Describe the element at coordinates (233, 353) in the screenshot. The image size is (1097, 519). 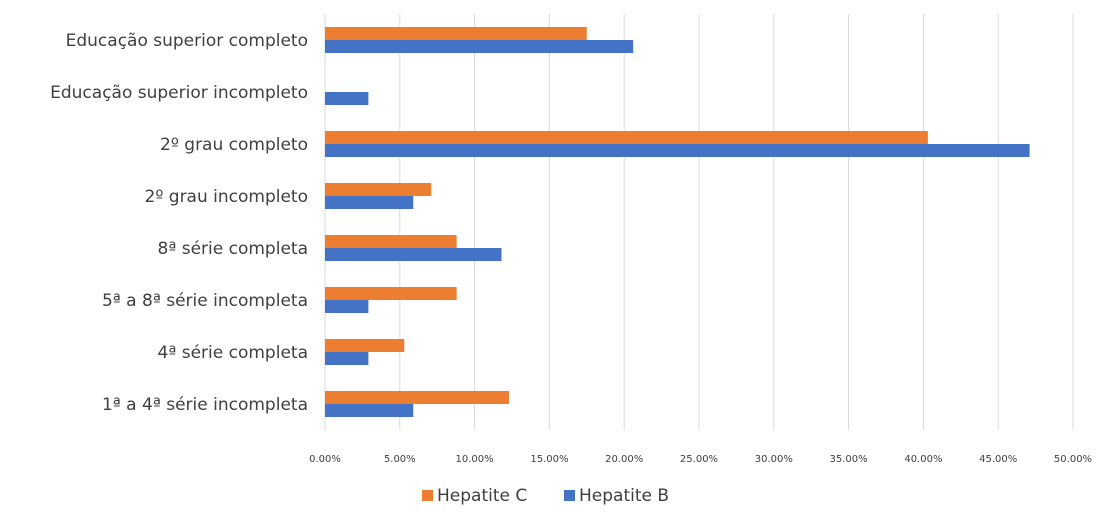
I see `category-label: 4ª série completa` at that location.